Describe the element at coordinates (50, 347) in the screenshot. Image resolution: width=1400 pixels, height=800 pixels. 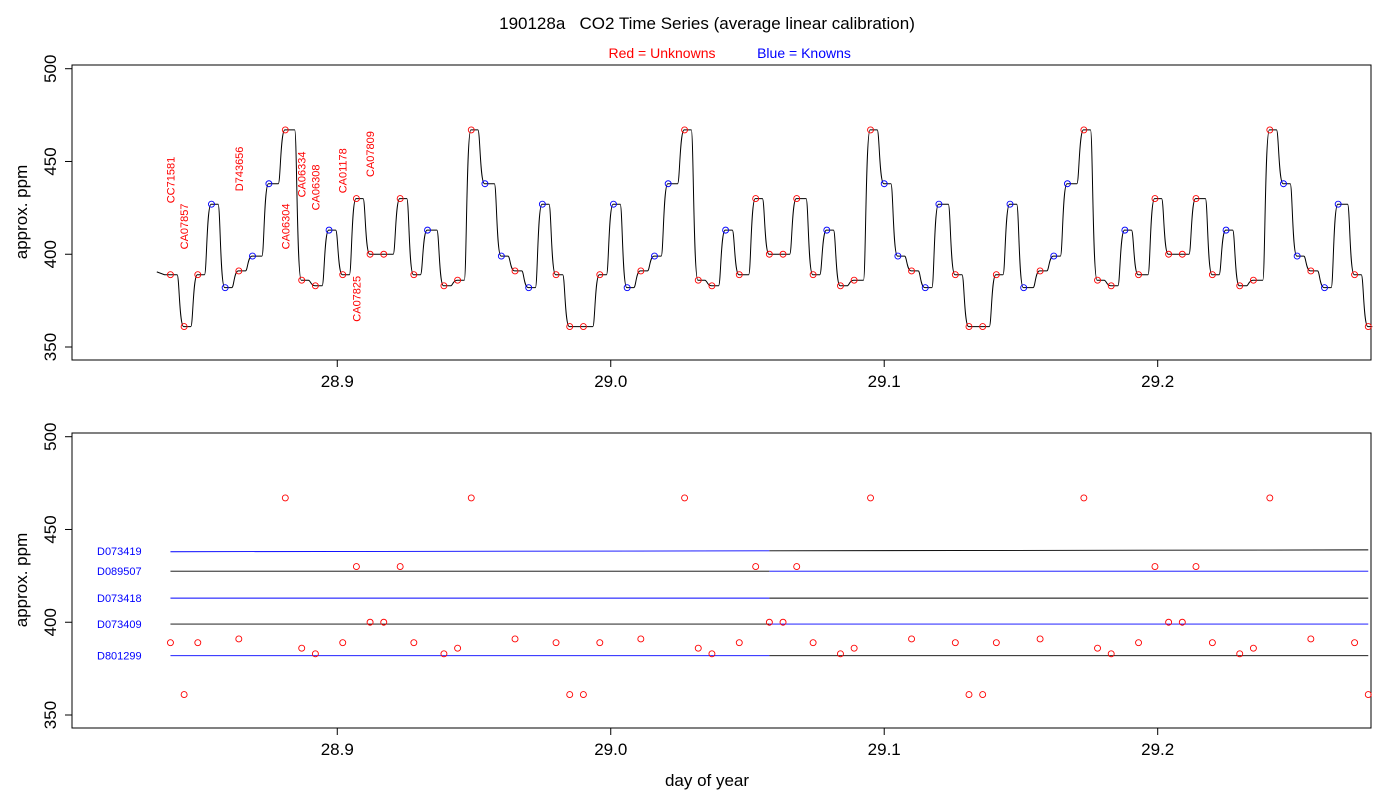
I see `top-y-tick-label: 350` at that location.